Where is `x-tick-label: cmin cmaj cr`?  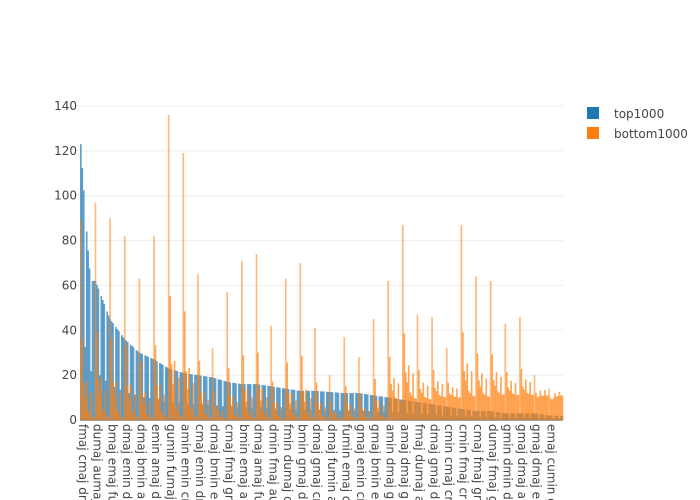
x-tick-label: cmin cmaj cr is located at coordinates (449, 462).